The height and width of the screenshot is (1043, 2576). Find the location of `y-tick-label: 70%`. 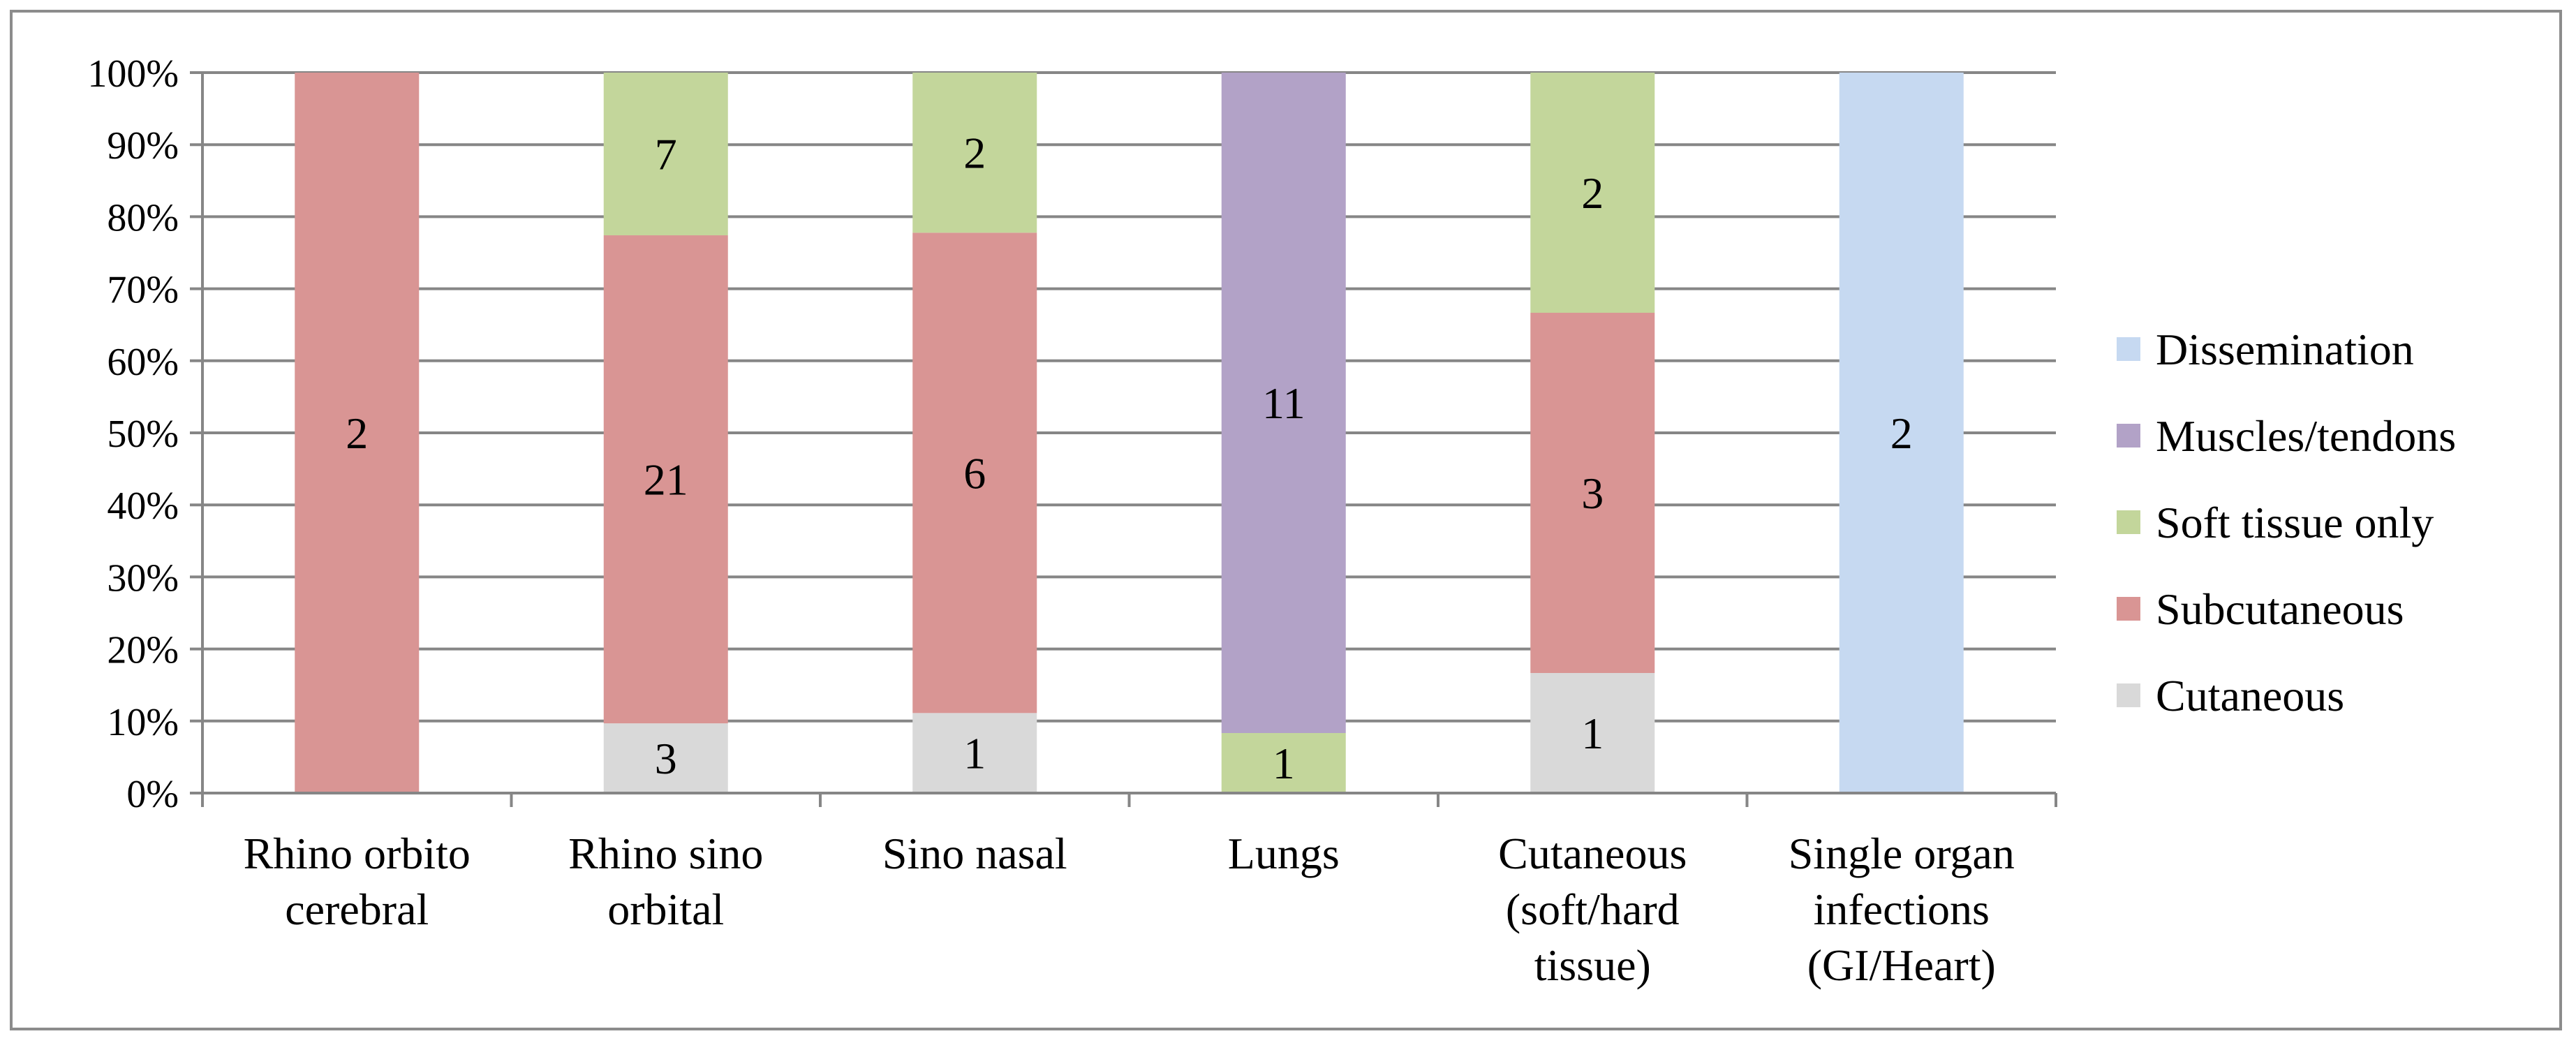

y-tick-label: 70% is located at coordinates (143, 291).